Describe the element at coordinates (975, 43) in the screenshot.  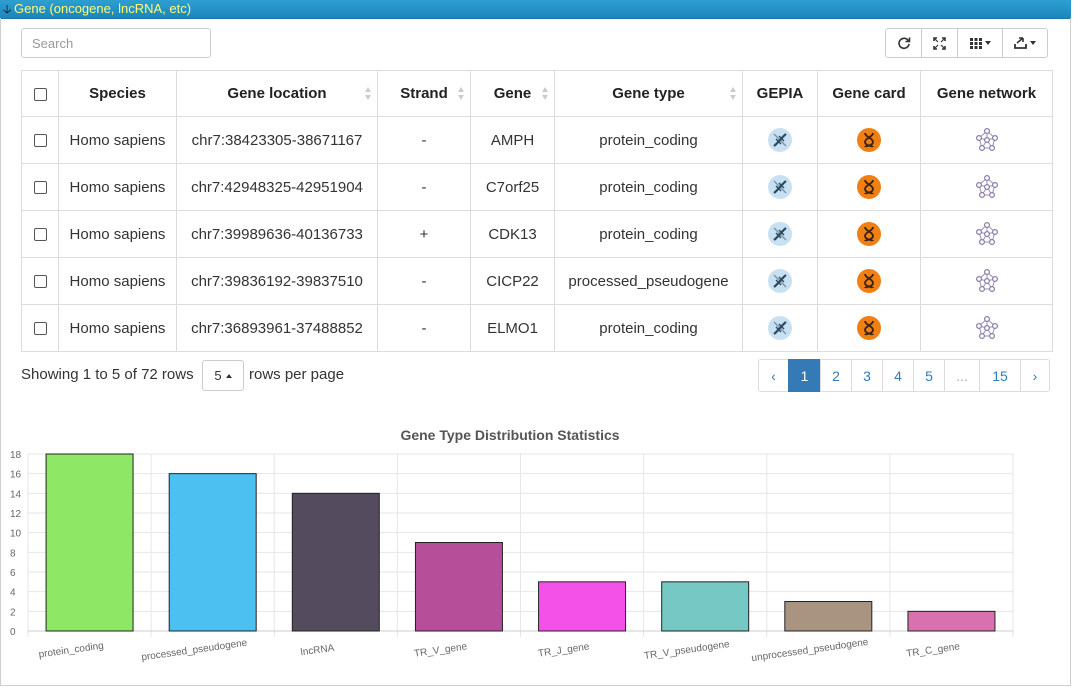
I see `columns-icon` at that location.